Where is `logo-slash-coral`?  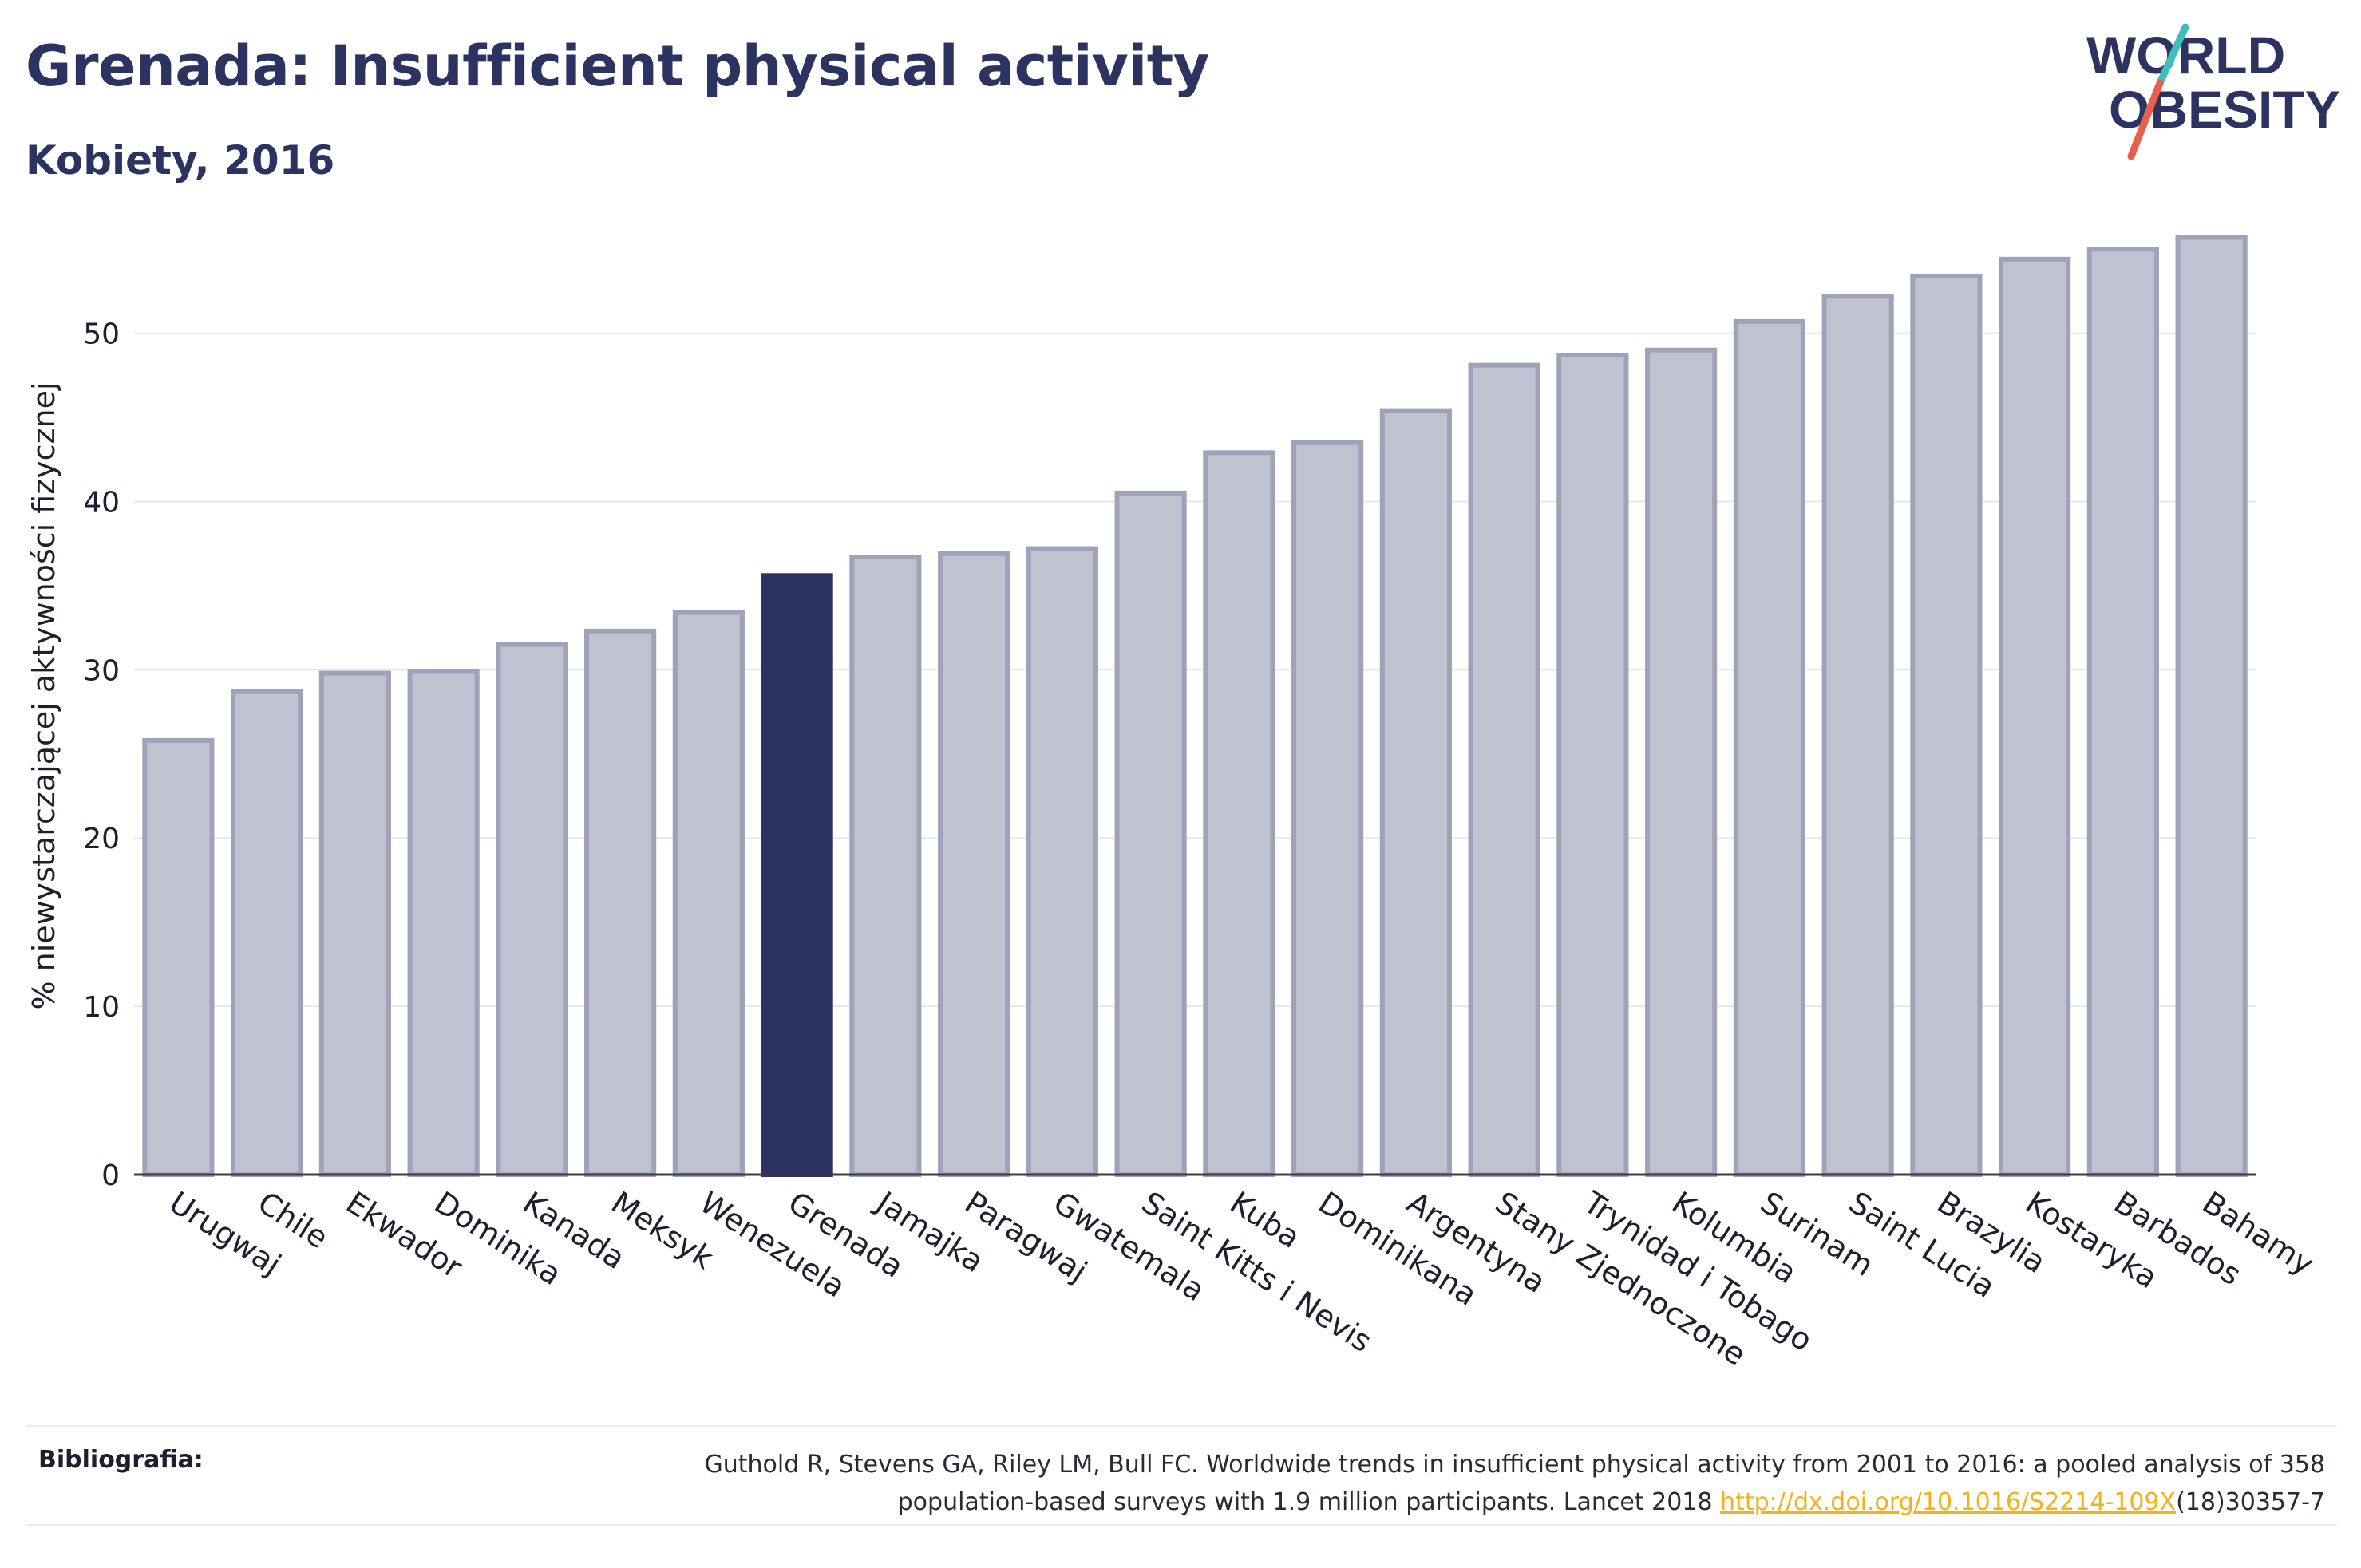 logo-slash-coral is located at coordinates (2145, 119).